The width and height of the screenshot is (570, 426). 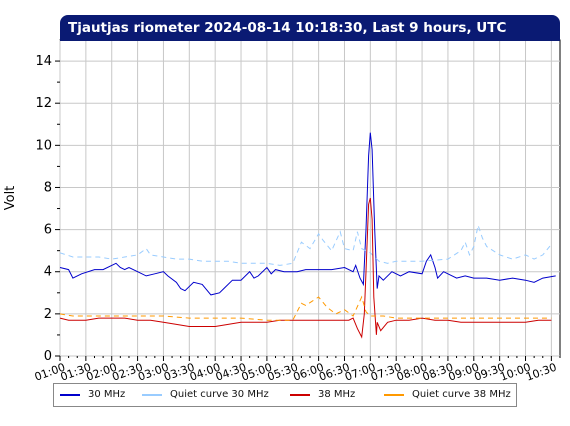 I want to click on y-tick-label: 0, so click(x=48, y=356).